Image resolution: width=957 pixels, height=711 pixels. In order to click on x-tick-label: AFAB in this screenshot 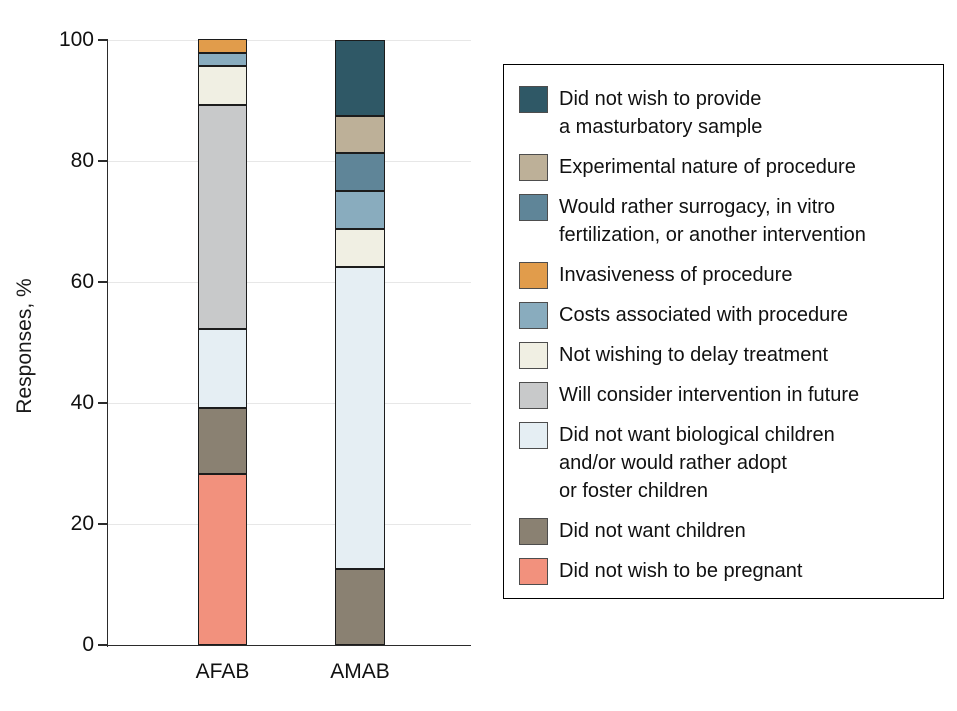, I will do `click(222, 671)`.